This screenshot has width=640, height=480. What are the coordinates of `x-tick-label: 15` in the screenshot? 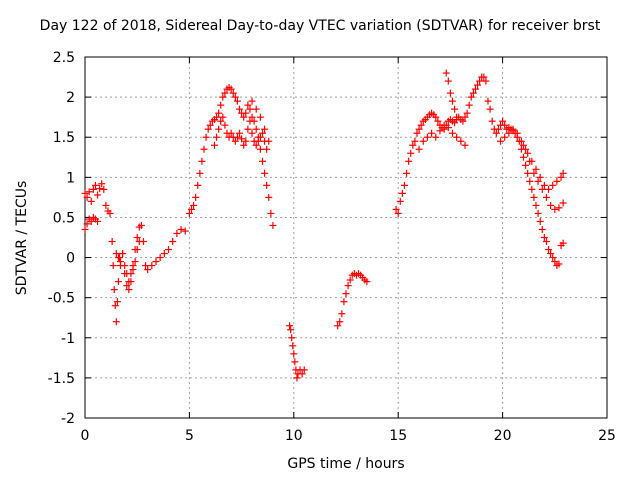 It's located at (398, 436).